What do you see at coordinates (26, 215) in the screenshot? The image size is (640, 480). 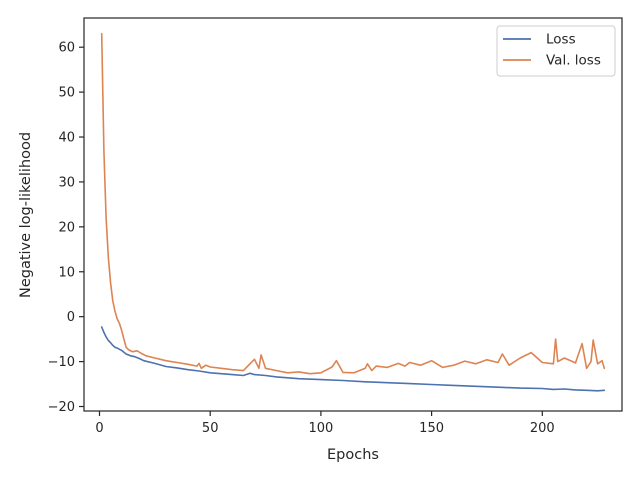 I see `y-axis-title: Negative log-likelihood` at bounding box center [26, 215].